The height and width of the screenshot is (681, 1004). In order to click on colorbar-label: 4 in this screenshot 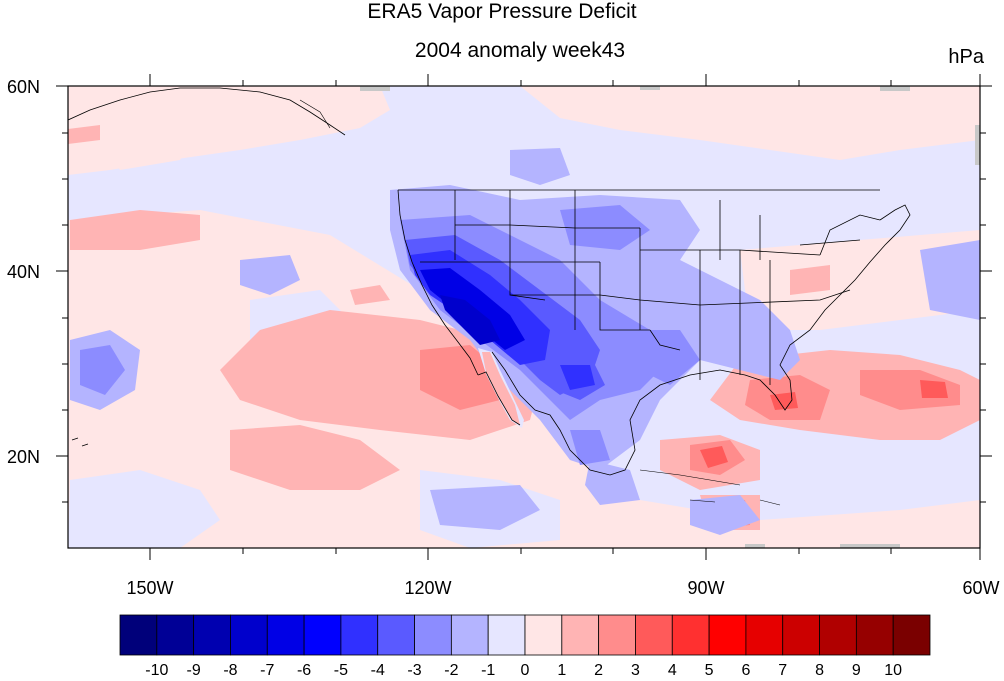, I will do `click(672, 670)`.